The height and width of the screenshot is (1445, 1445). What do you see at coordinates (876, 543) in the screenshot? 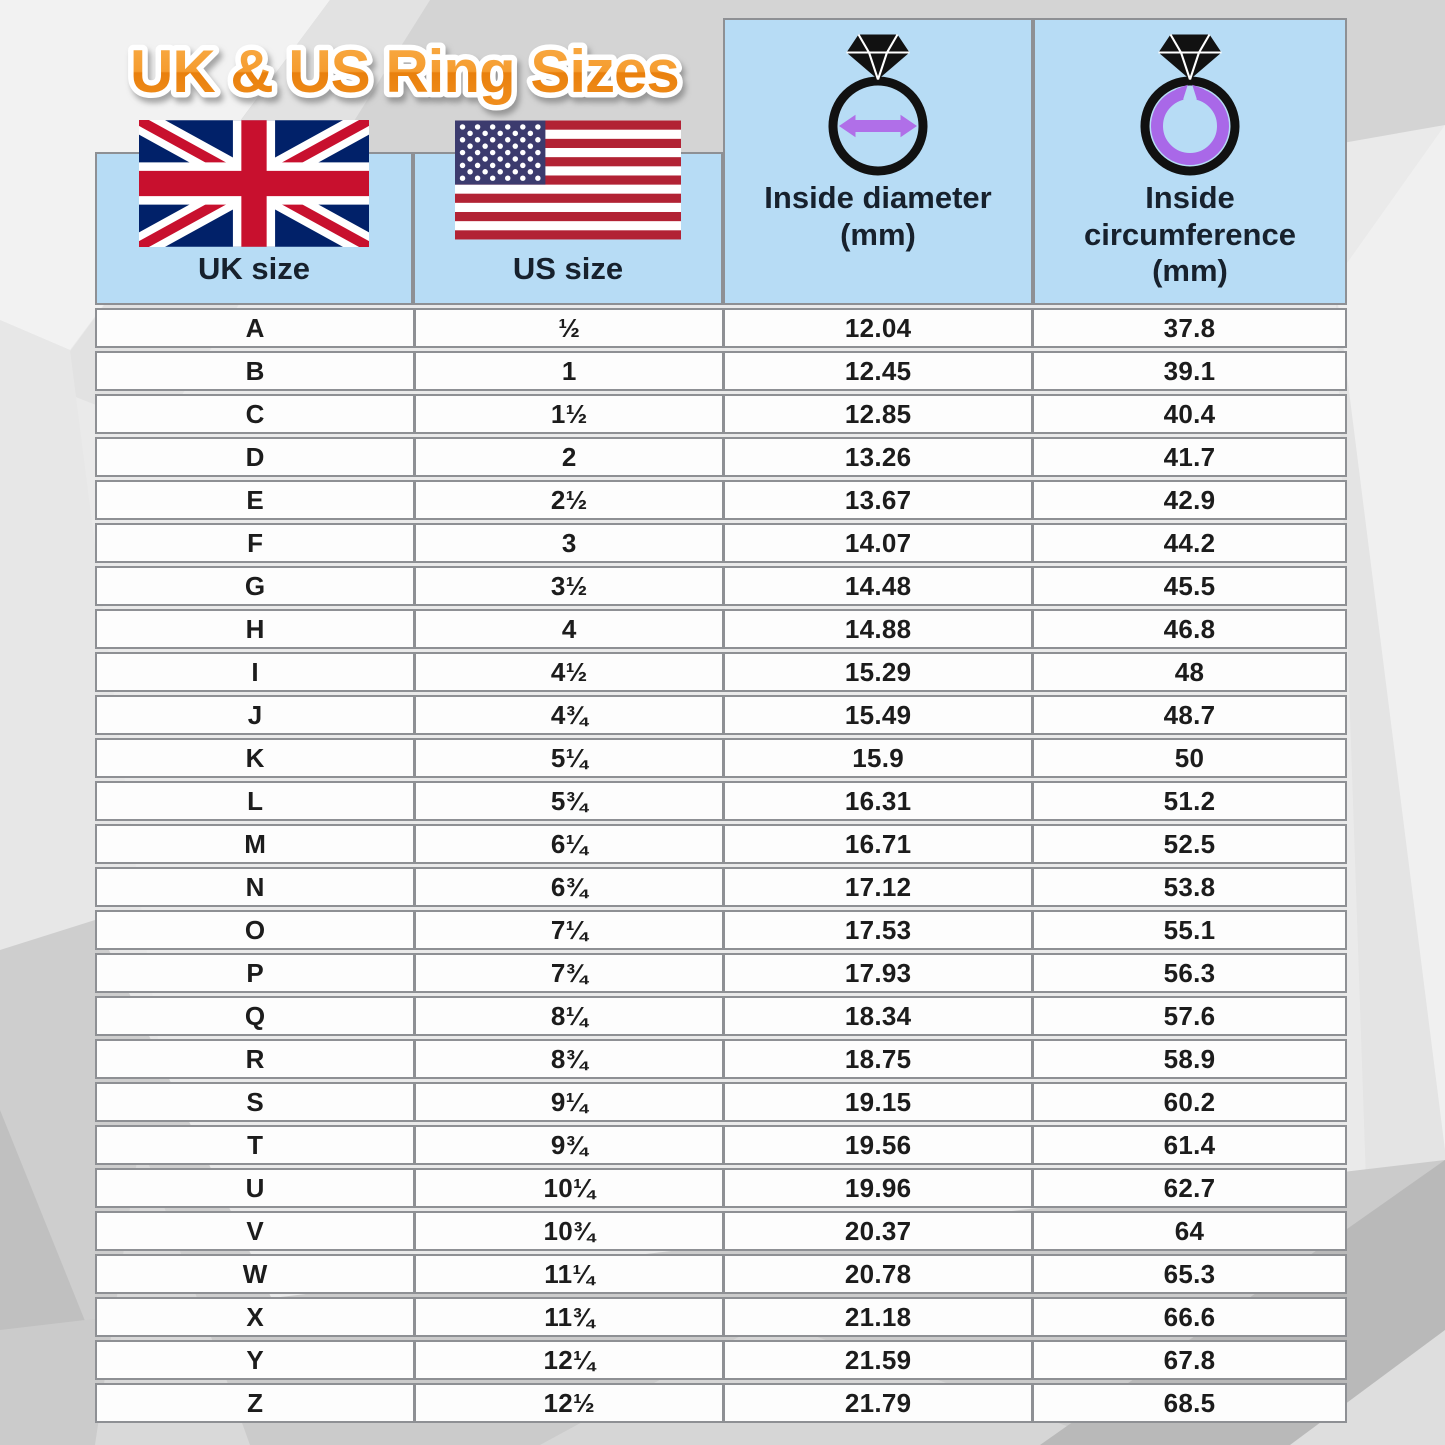
I see `cell-inside-diameter: 14.07` at bounding box center [876, 543].